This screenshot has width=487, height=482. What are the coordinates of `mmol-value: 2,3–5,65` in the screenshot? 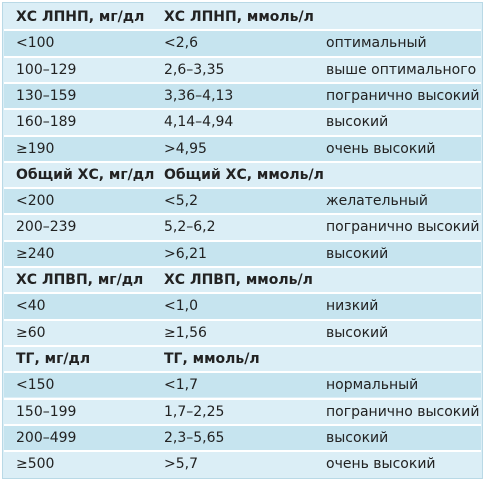 It's located at (194, 437).